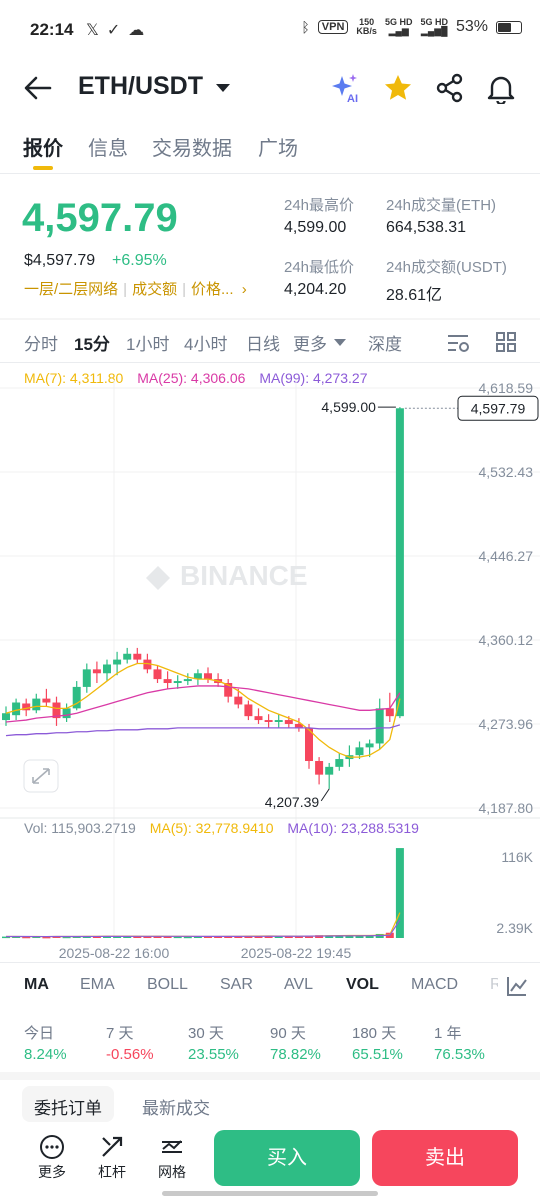  I want to click on ma-lines, so click(203, 710).